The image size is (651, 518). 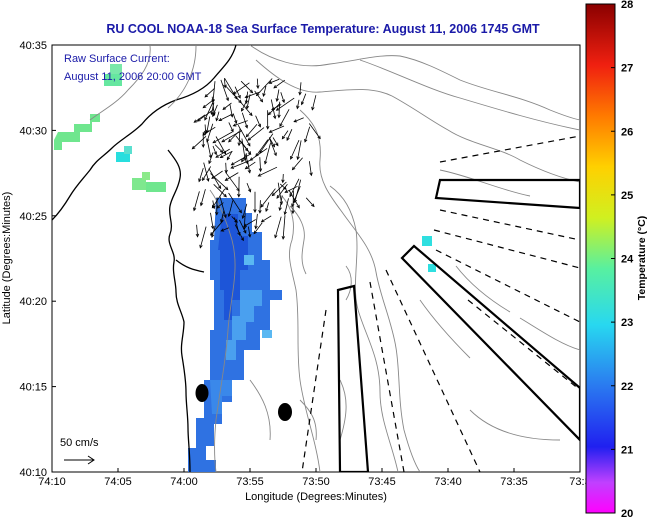 What do you see at coordinates (579, 482) in the screenshot?
I see `x-tick-label: 73:3` at bounding box center [579, 482].